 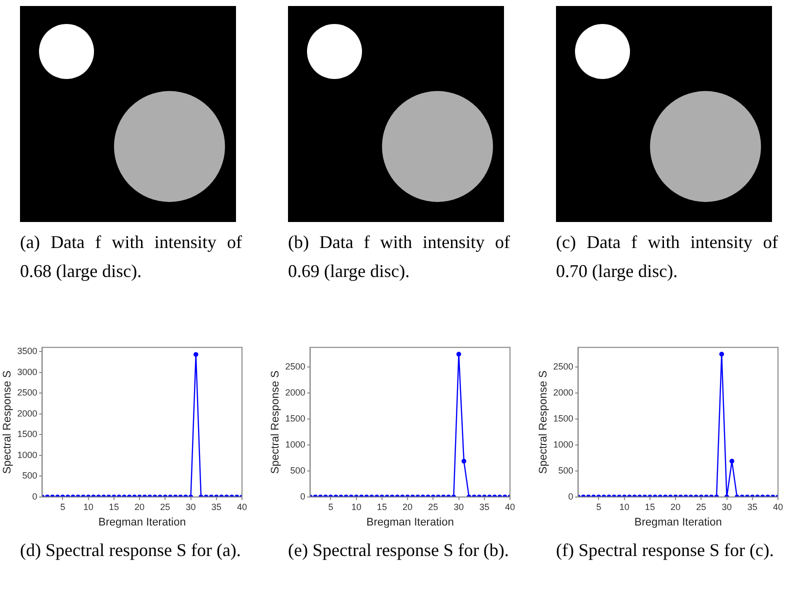 What do you see at coordinates (399, 257) in the screenshot?
I see `text: (b) Data f with intensity of 0.69 (large disc).` at bounding box center [399, 257].